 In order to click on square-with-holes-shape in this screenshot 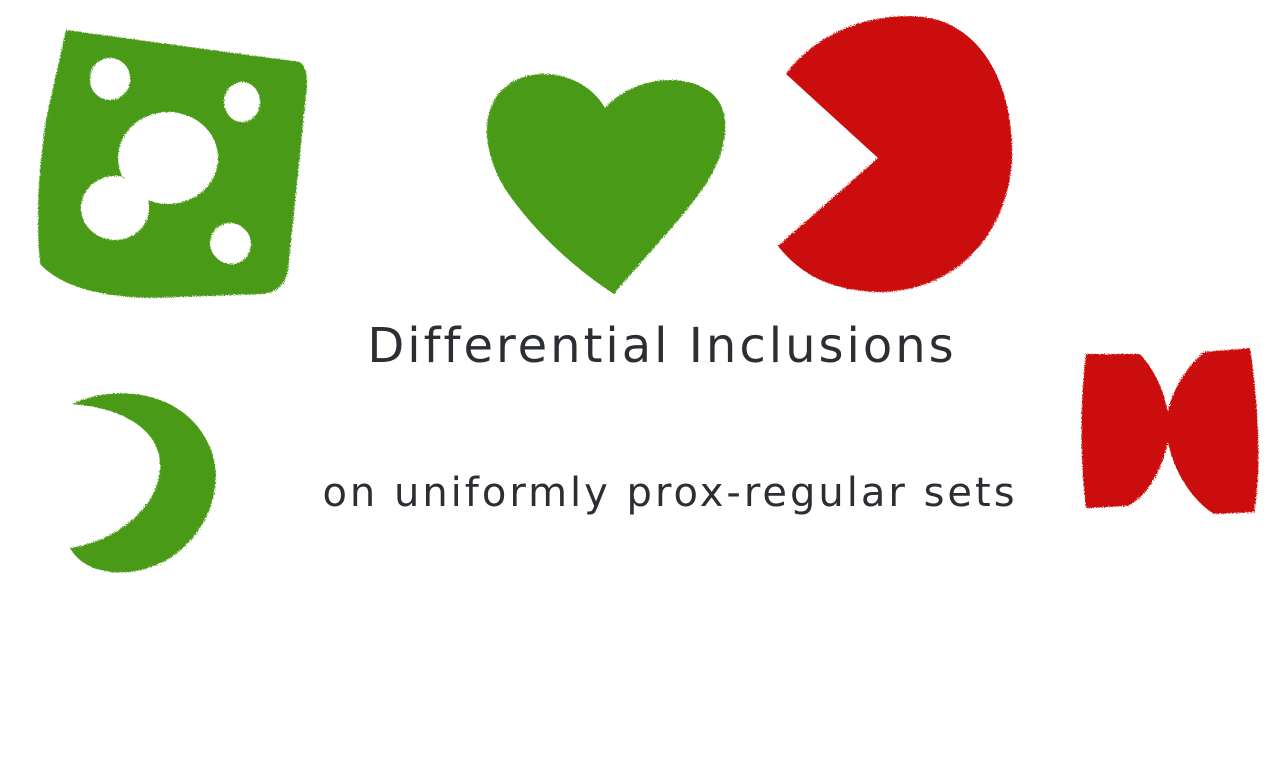, I will do `click(173, 164)`.